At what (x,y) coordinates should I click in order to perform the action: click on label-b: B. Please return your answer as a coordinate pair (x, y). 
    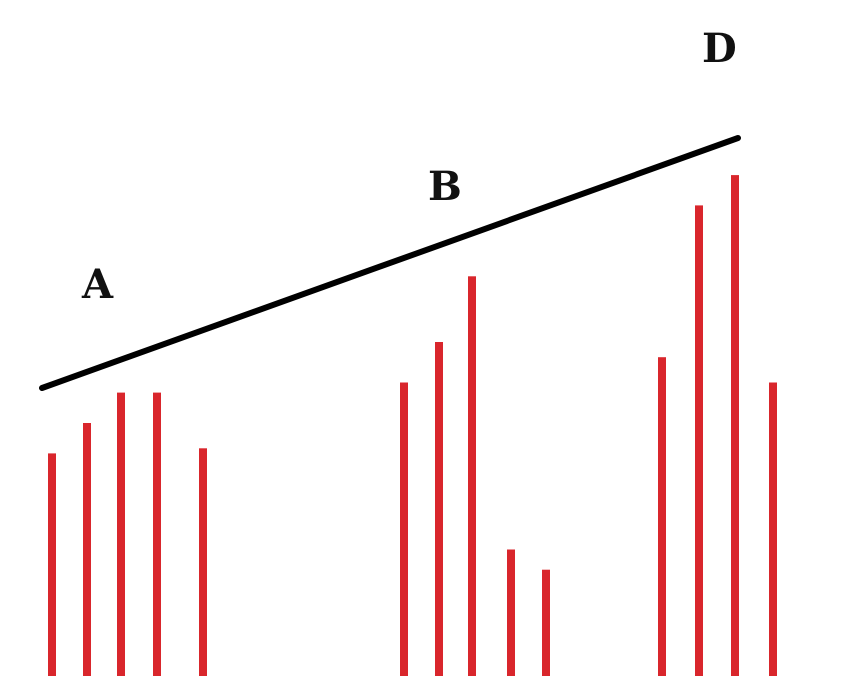
    Looking at the image, I should click on (445, 186).